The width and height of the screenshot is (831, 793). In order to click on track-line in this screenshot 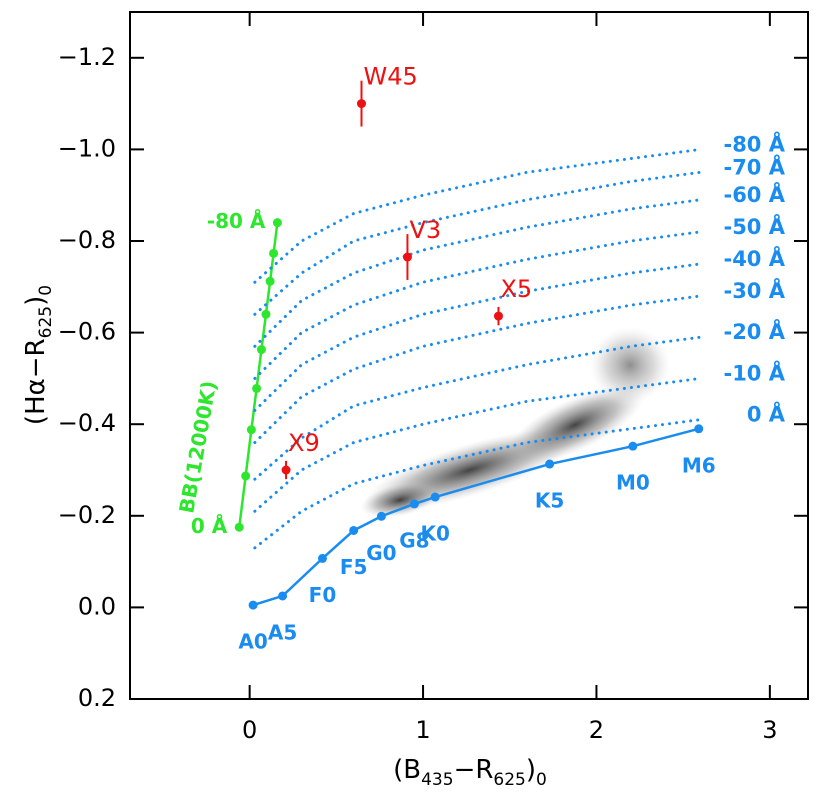, I will do `click(476, 517)`.